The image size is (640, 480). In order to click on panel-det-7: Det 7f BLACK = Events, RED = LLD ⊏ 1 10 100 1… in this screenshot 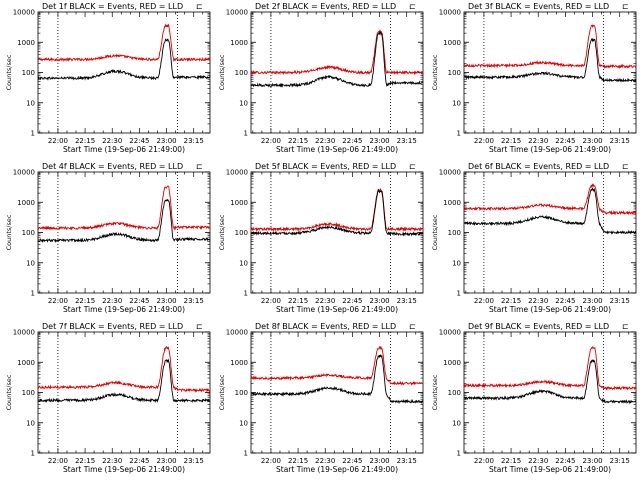, I will do `click(108, 398)`.